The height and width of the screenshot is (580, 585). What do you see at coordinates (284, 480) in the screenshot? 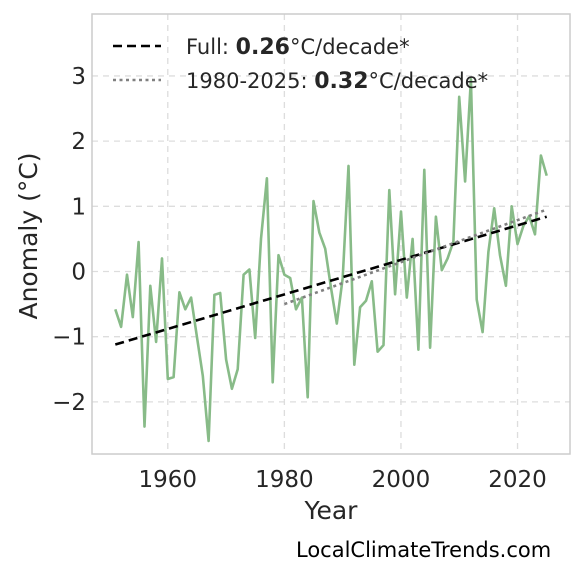
I see `x-tick-label: 1980` at bounding box center [284, 480].